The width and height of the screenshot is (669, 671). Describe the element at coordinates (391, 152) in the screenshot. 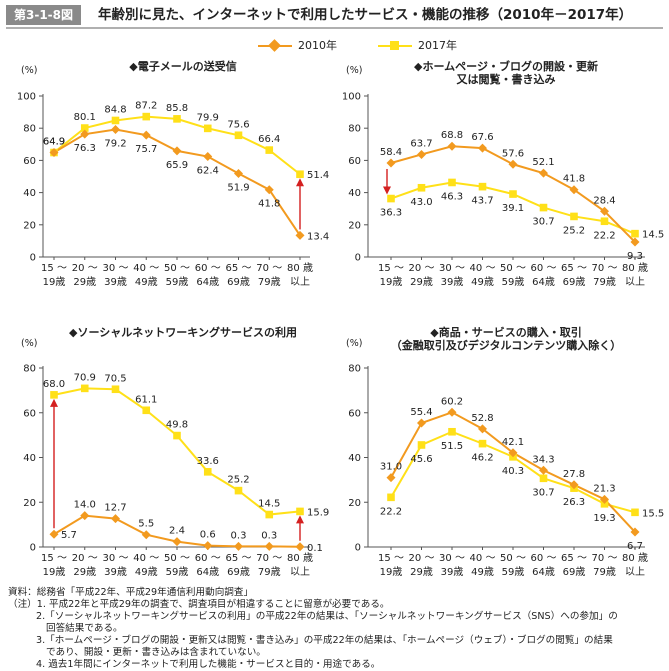

I see `data-label-2010: 58.4` at that location.